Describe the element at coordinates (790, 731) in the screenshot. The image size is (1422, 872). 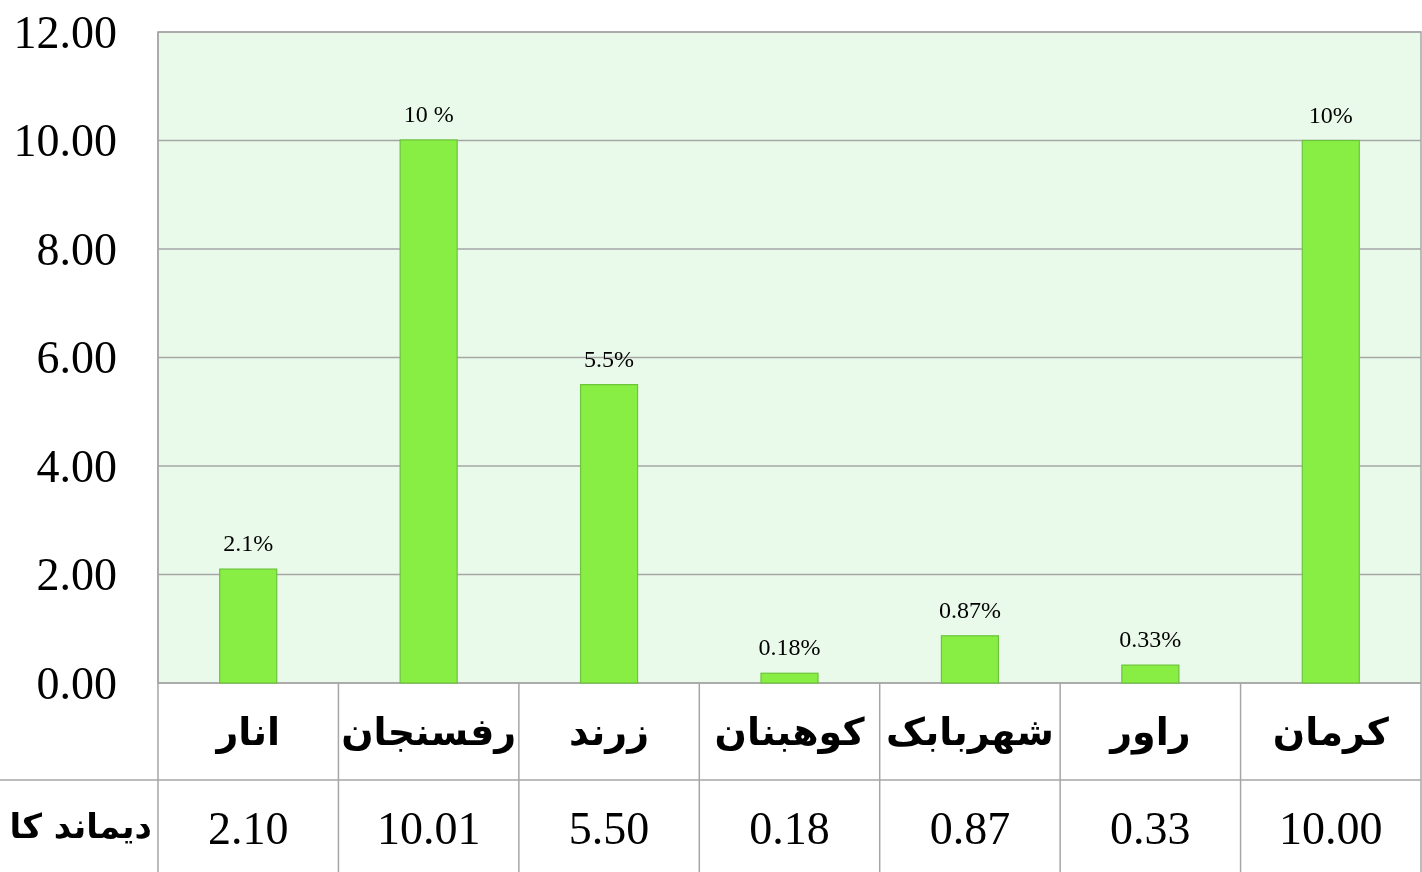
I see `x-tick-label: کوهبنان` at that location.